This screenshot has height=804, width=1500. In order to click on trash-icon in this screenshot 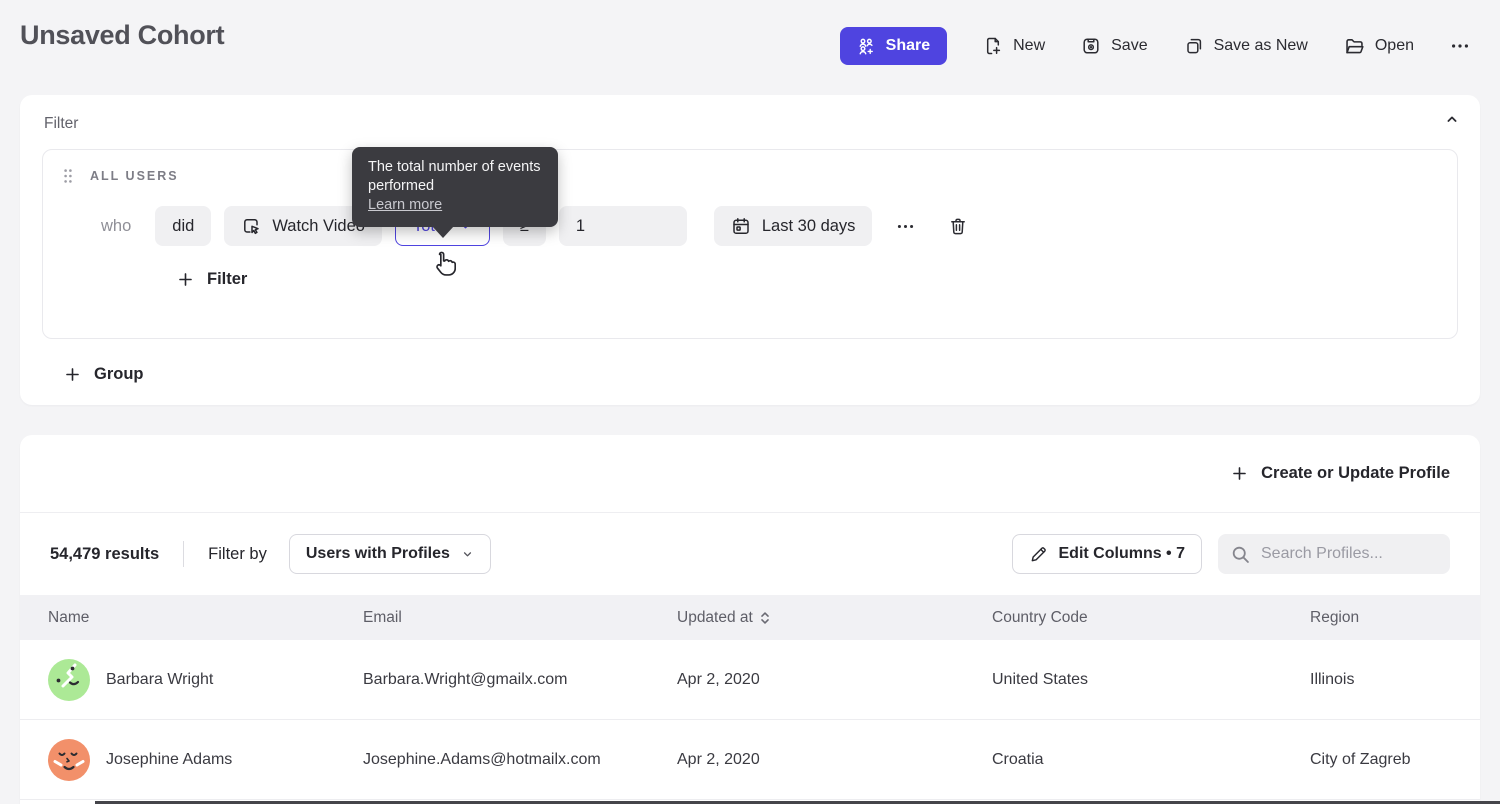, I will do `click(958, 226)`.